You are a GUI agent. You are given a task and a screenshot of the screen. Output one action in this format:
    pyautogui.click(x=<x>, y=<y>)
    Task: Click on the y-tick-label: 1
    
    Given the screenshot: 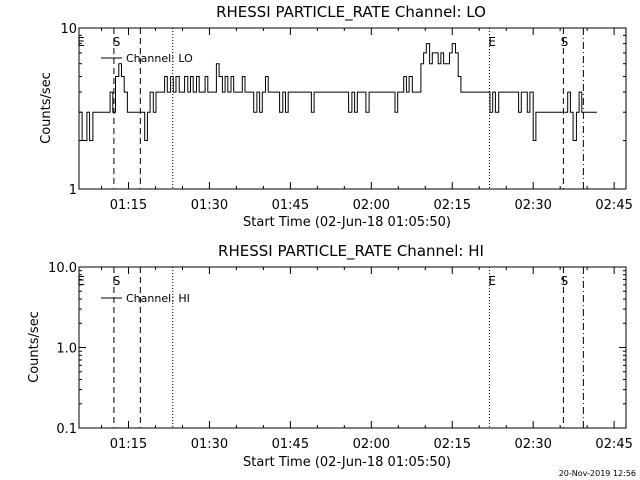 What is the action you would take?
    pyautogui.click(x=73, y=190)
    